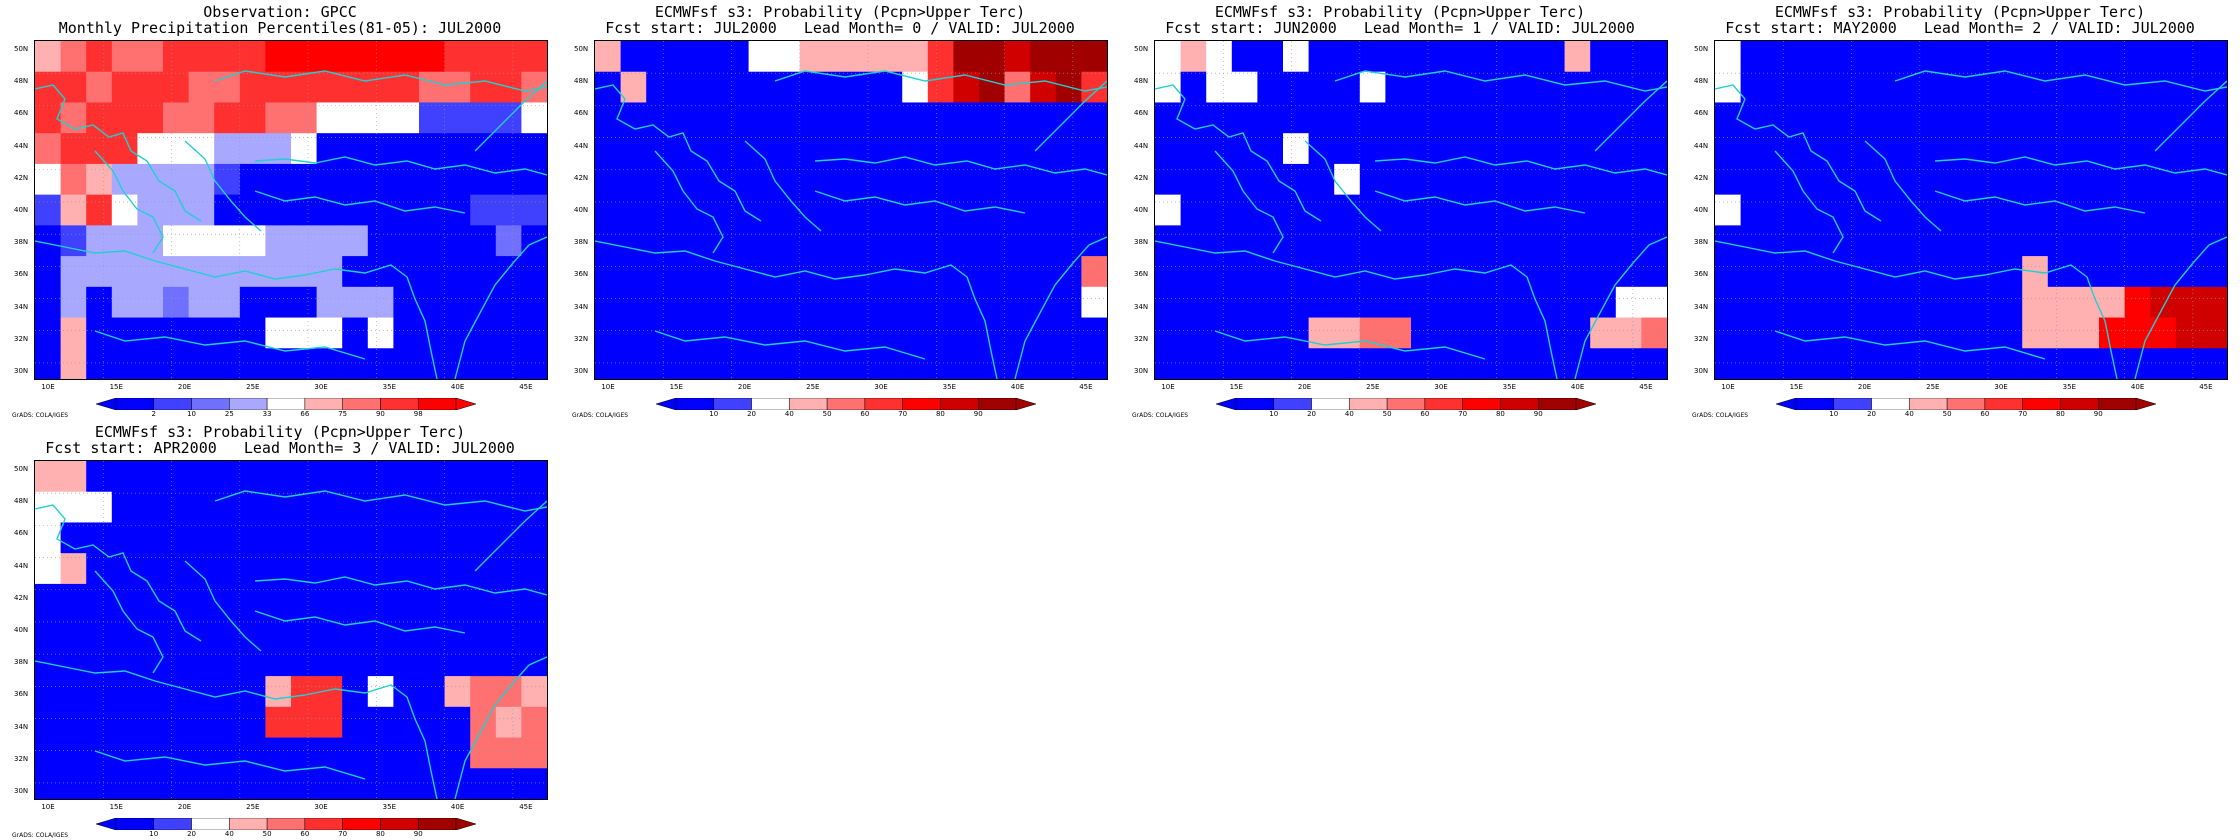 This screenshot has width=2240, height=840. What do you see at coordinates (153, 414) in the screenshot?
I see `colorbar-label: 2` at bounding box center [153, 414].